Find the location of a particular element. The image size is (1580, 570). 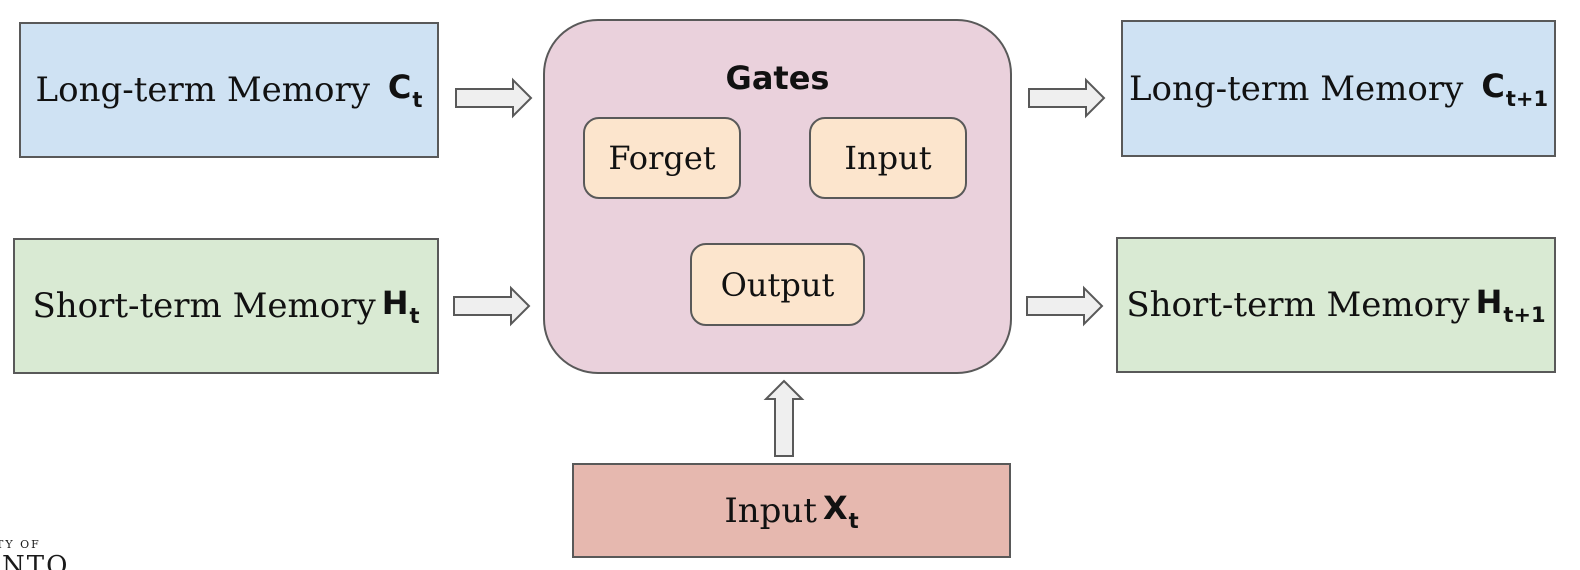

output-short-term-memory-label: Short-term Memory is located at coordinates (1298, 305).